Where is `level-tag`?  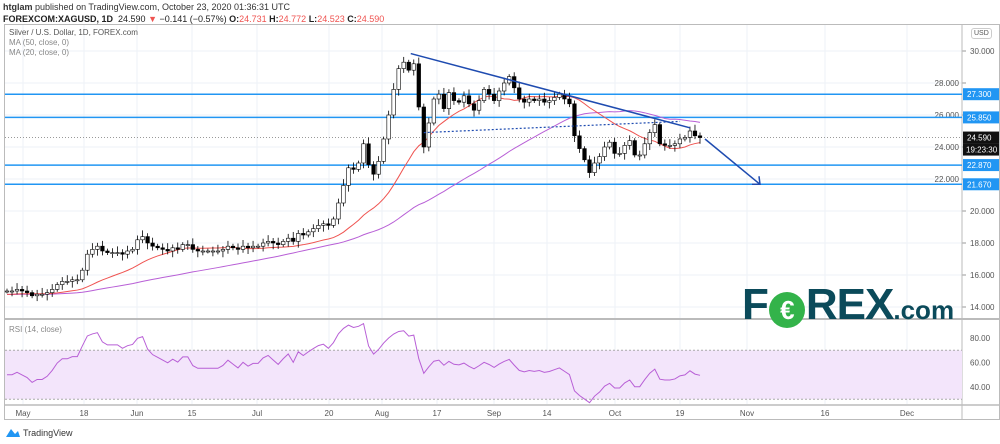
level-tag is located at coordinates (981, 165).